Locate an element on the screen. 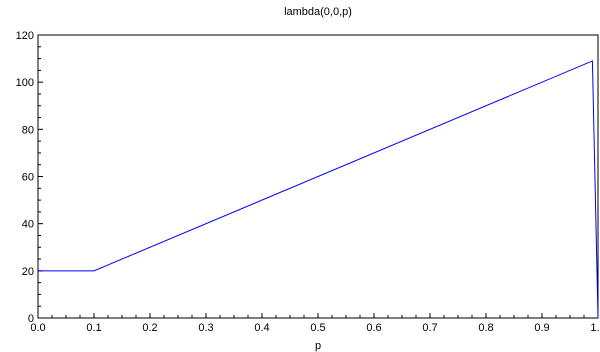 The height and width of the screenshot is (352, 600). y-tick-label: 120 is located at coordinates (25, 36).